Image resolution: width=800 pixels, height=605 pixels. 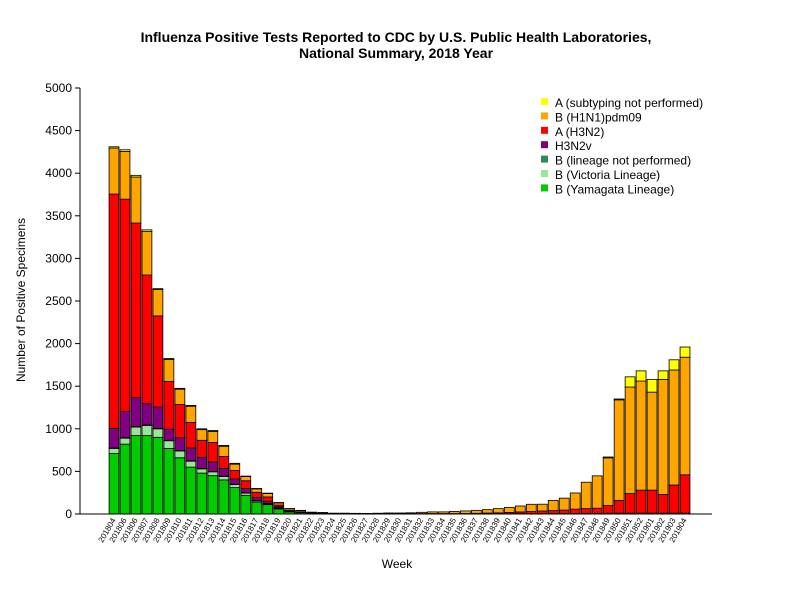 What do you see at coordinates (598, 117) in the screenshot?
I see `legend-label: B (H1N1)pdm09` at bounding box center [598, 117].